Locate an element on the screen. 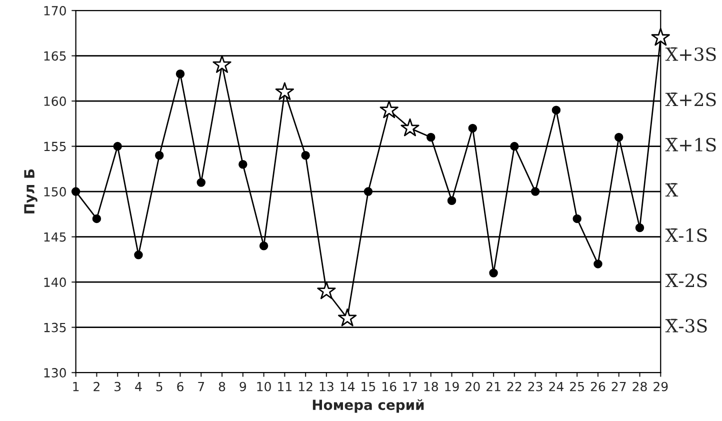  x-tick-label: 18 is located at coordinates (431, 387).